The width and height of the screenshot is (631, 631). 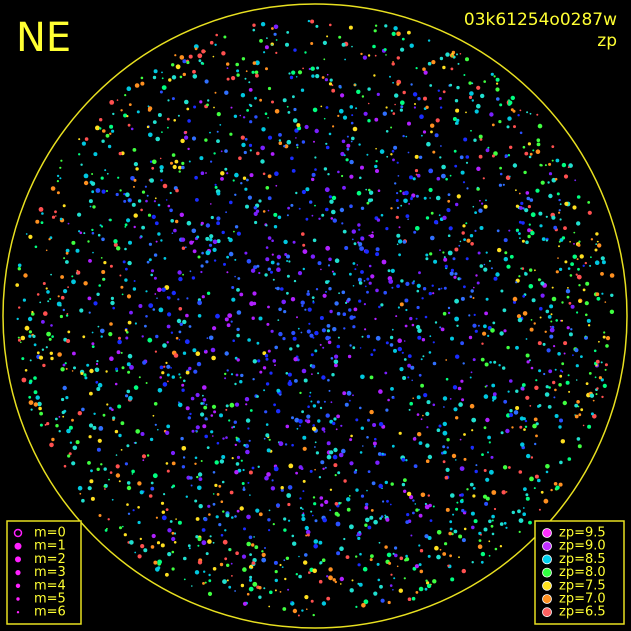 I want to click on legend-label: zp=8.0, so click(x=582, y=572).